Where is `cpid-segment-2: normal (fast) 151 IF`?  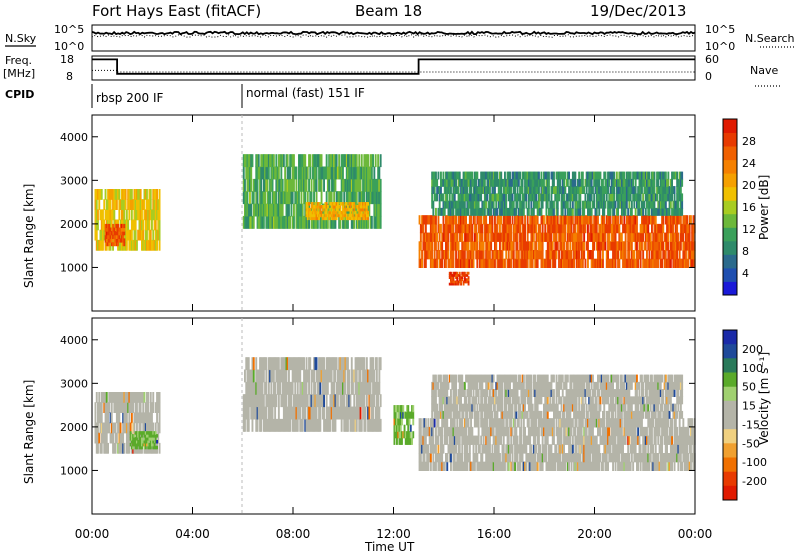 cpid-segment-2: normal (fast) 151 IF is located at coordinates (305, 93).